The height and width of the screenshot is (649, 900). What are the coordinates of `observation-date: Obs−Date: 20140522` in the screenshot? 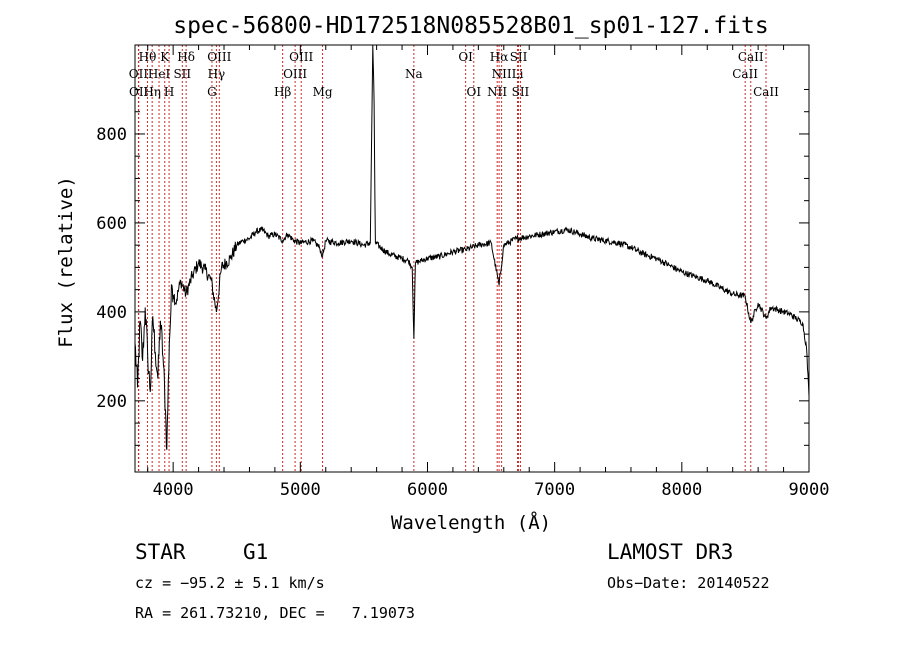 It's located at (688, 583).